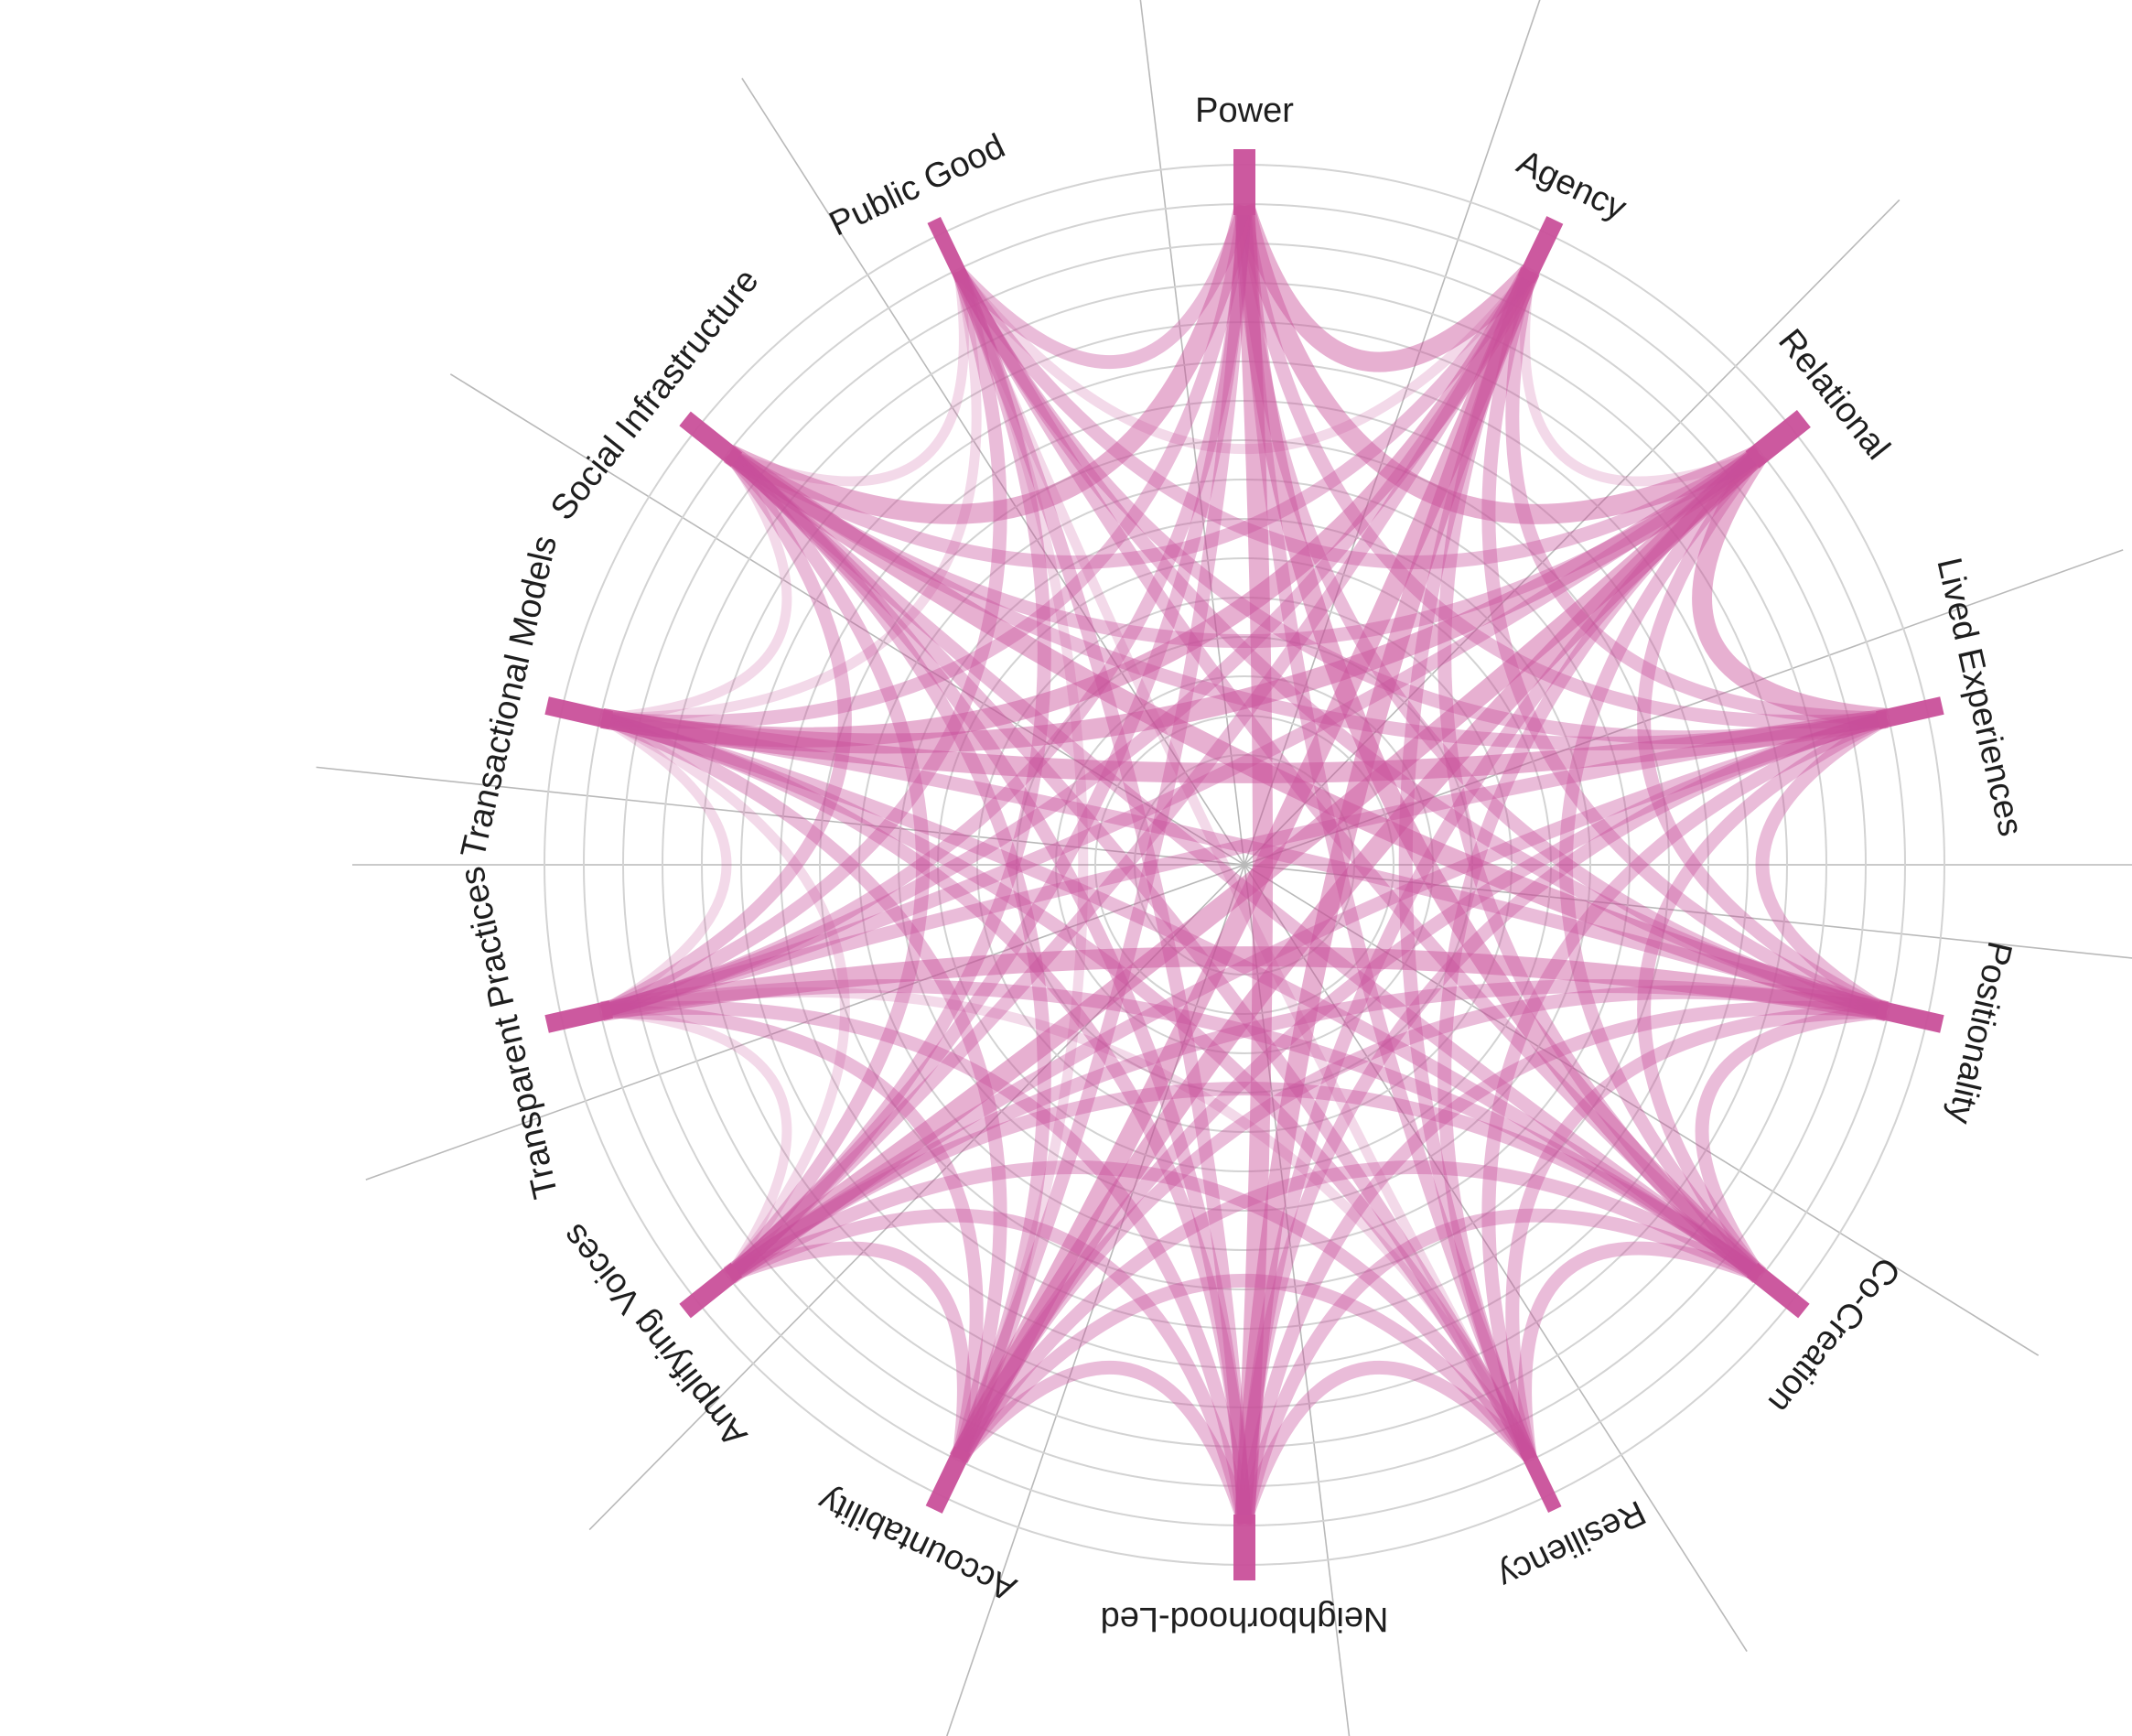 The width and height of the screenshot is (2132, 1736). Describe the element at coordinates (1835, 1335) in the screenshot. I see `node-label: Co-Creation` at that location.